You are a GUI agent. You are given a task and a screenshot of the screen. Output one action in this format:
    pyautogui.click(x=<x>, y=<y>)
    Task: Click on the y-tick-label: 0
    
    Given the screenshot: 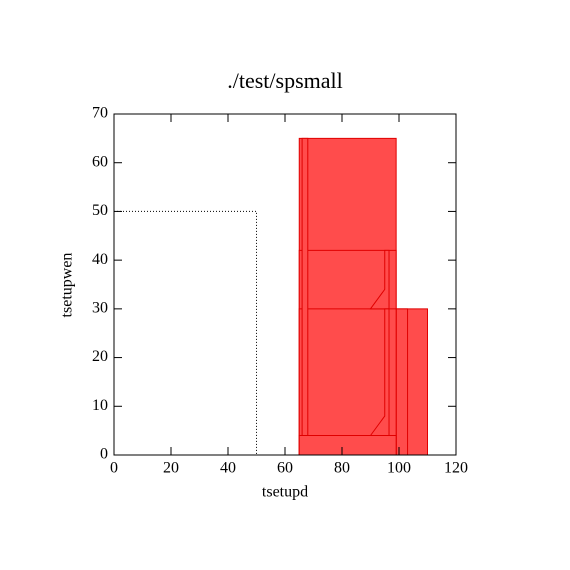 What is the action you would take?
    pyautogui.click(x=104, y=454)
    